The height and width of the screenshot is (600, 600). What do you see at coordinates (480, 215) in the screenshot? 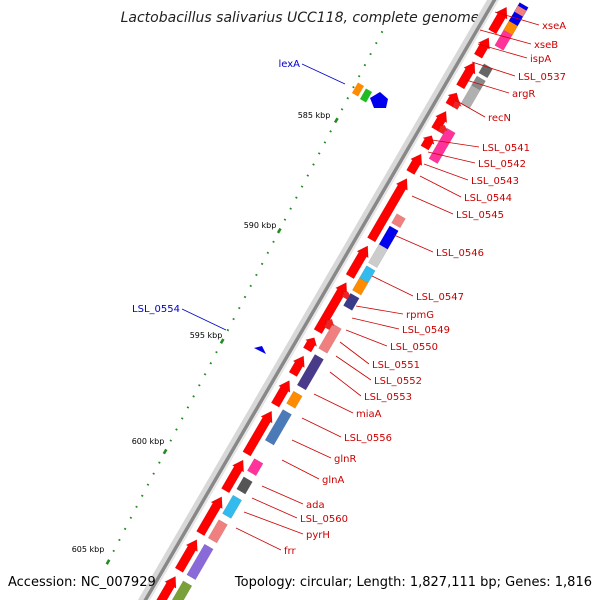
I see `gene-label-LSL_0545: LSL_0545` at bounding box center [480, 215].